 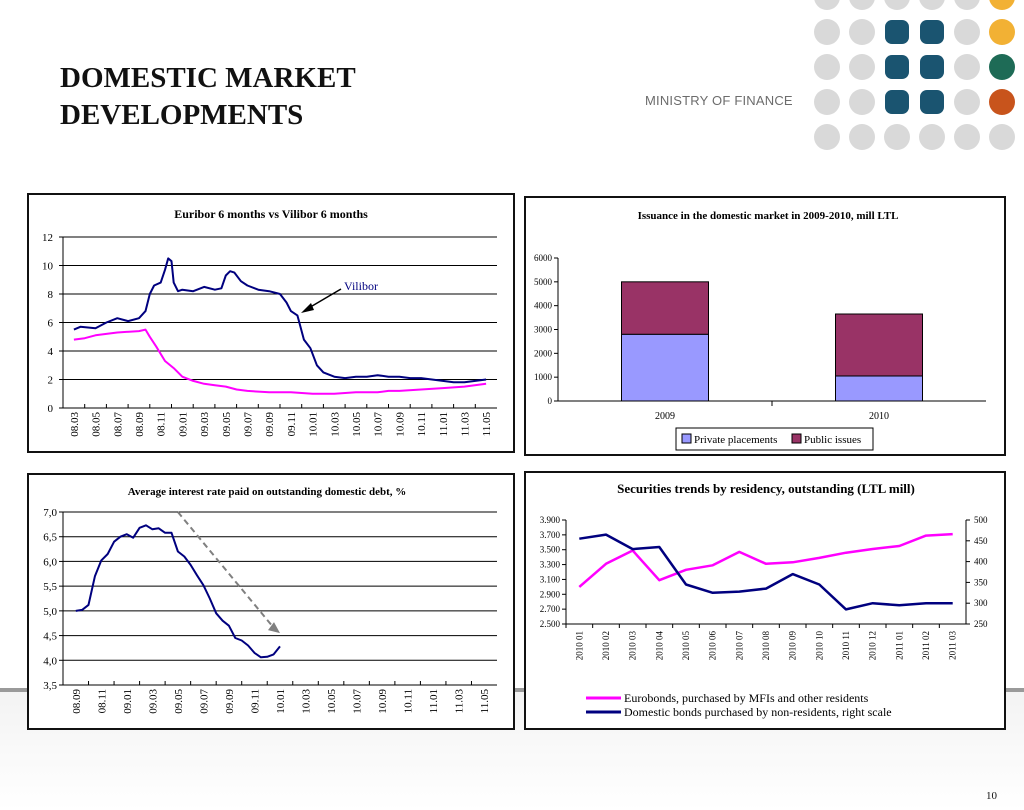 What do you see at coordinates (981, 624) in the screenshot?
I see `right-y-tick-label: 250` at bounding box center [981, 624].